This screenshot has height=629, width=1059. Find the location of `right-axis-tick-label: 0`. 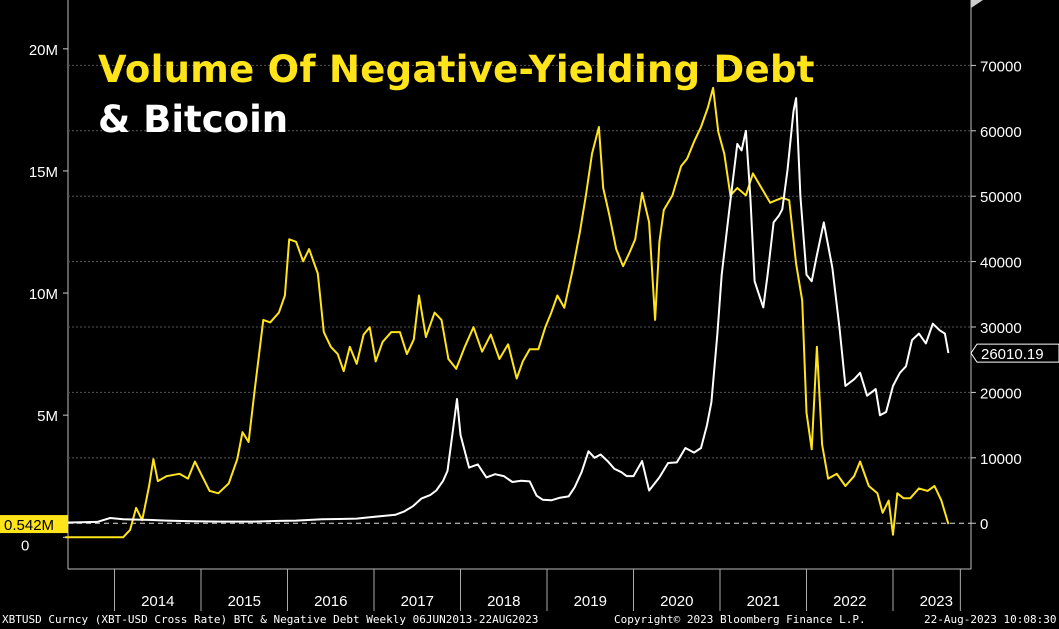

right-axis-tick-label: 0 is located at coordinates (984, 524).